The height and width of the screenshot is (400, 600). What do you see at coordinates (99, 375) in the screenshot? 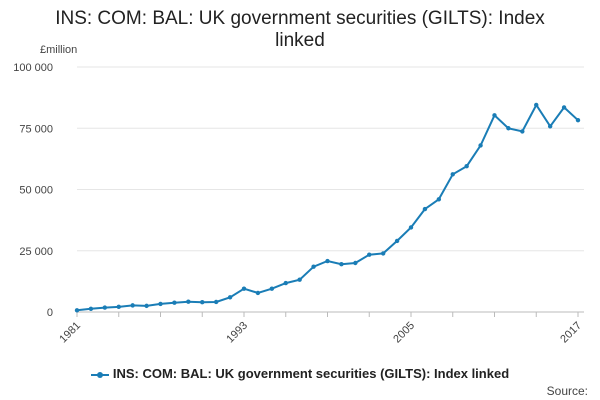
I see `legend-line-marker-icon` at bounding box center [99, 375].